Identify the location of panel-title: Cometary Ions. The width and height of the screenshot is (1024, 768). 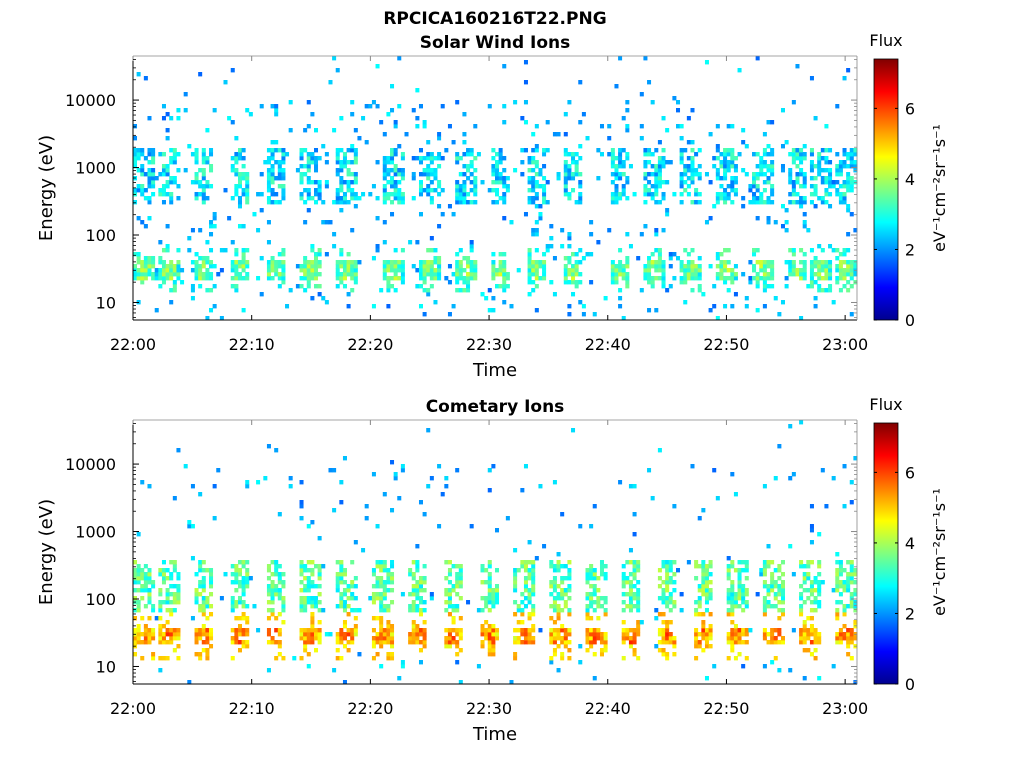
(495, 407).